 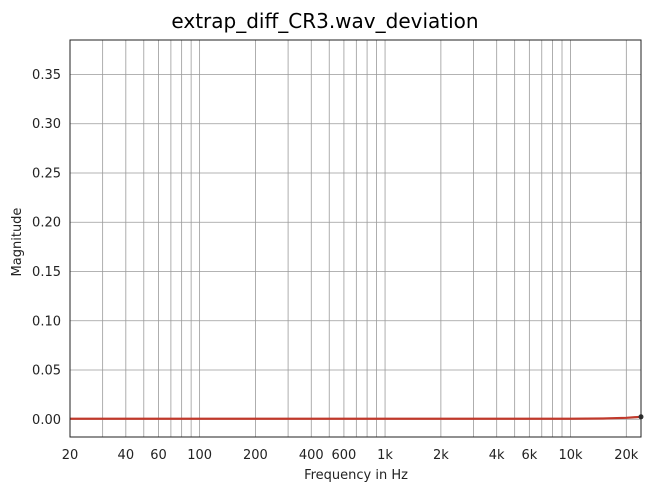 I want to click on x-tick-labels: 20 40 60 100 200 400 600 1k 2k 4k 6k 10k 20k, so click(x=350, y=455).